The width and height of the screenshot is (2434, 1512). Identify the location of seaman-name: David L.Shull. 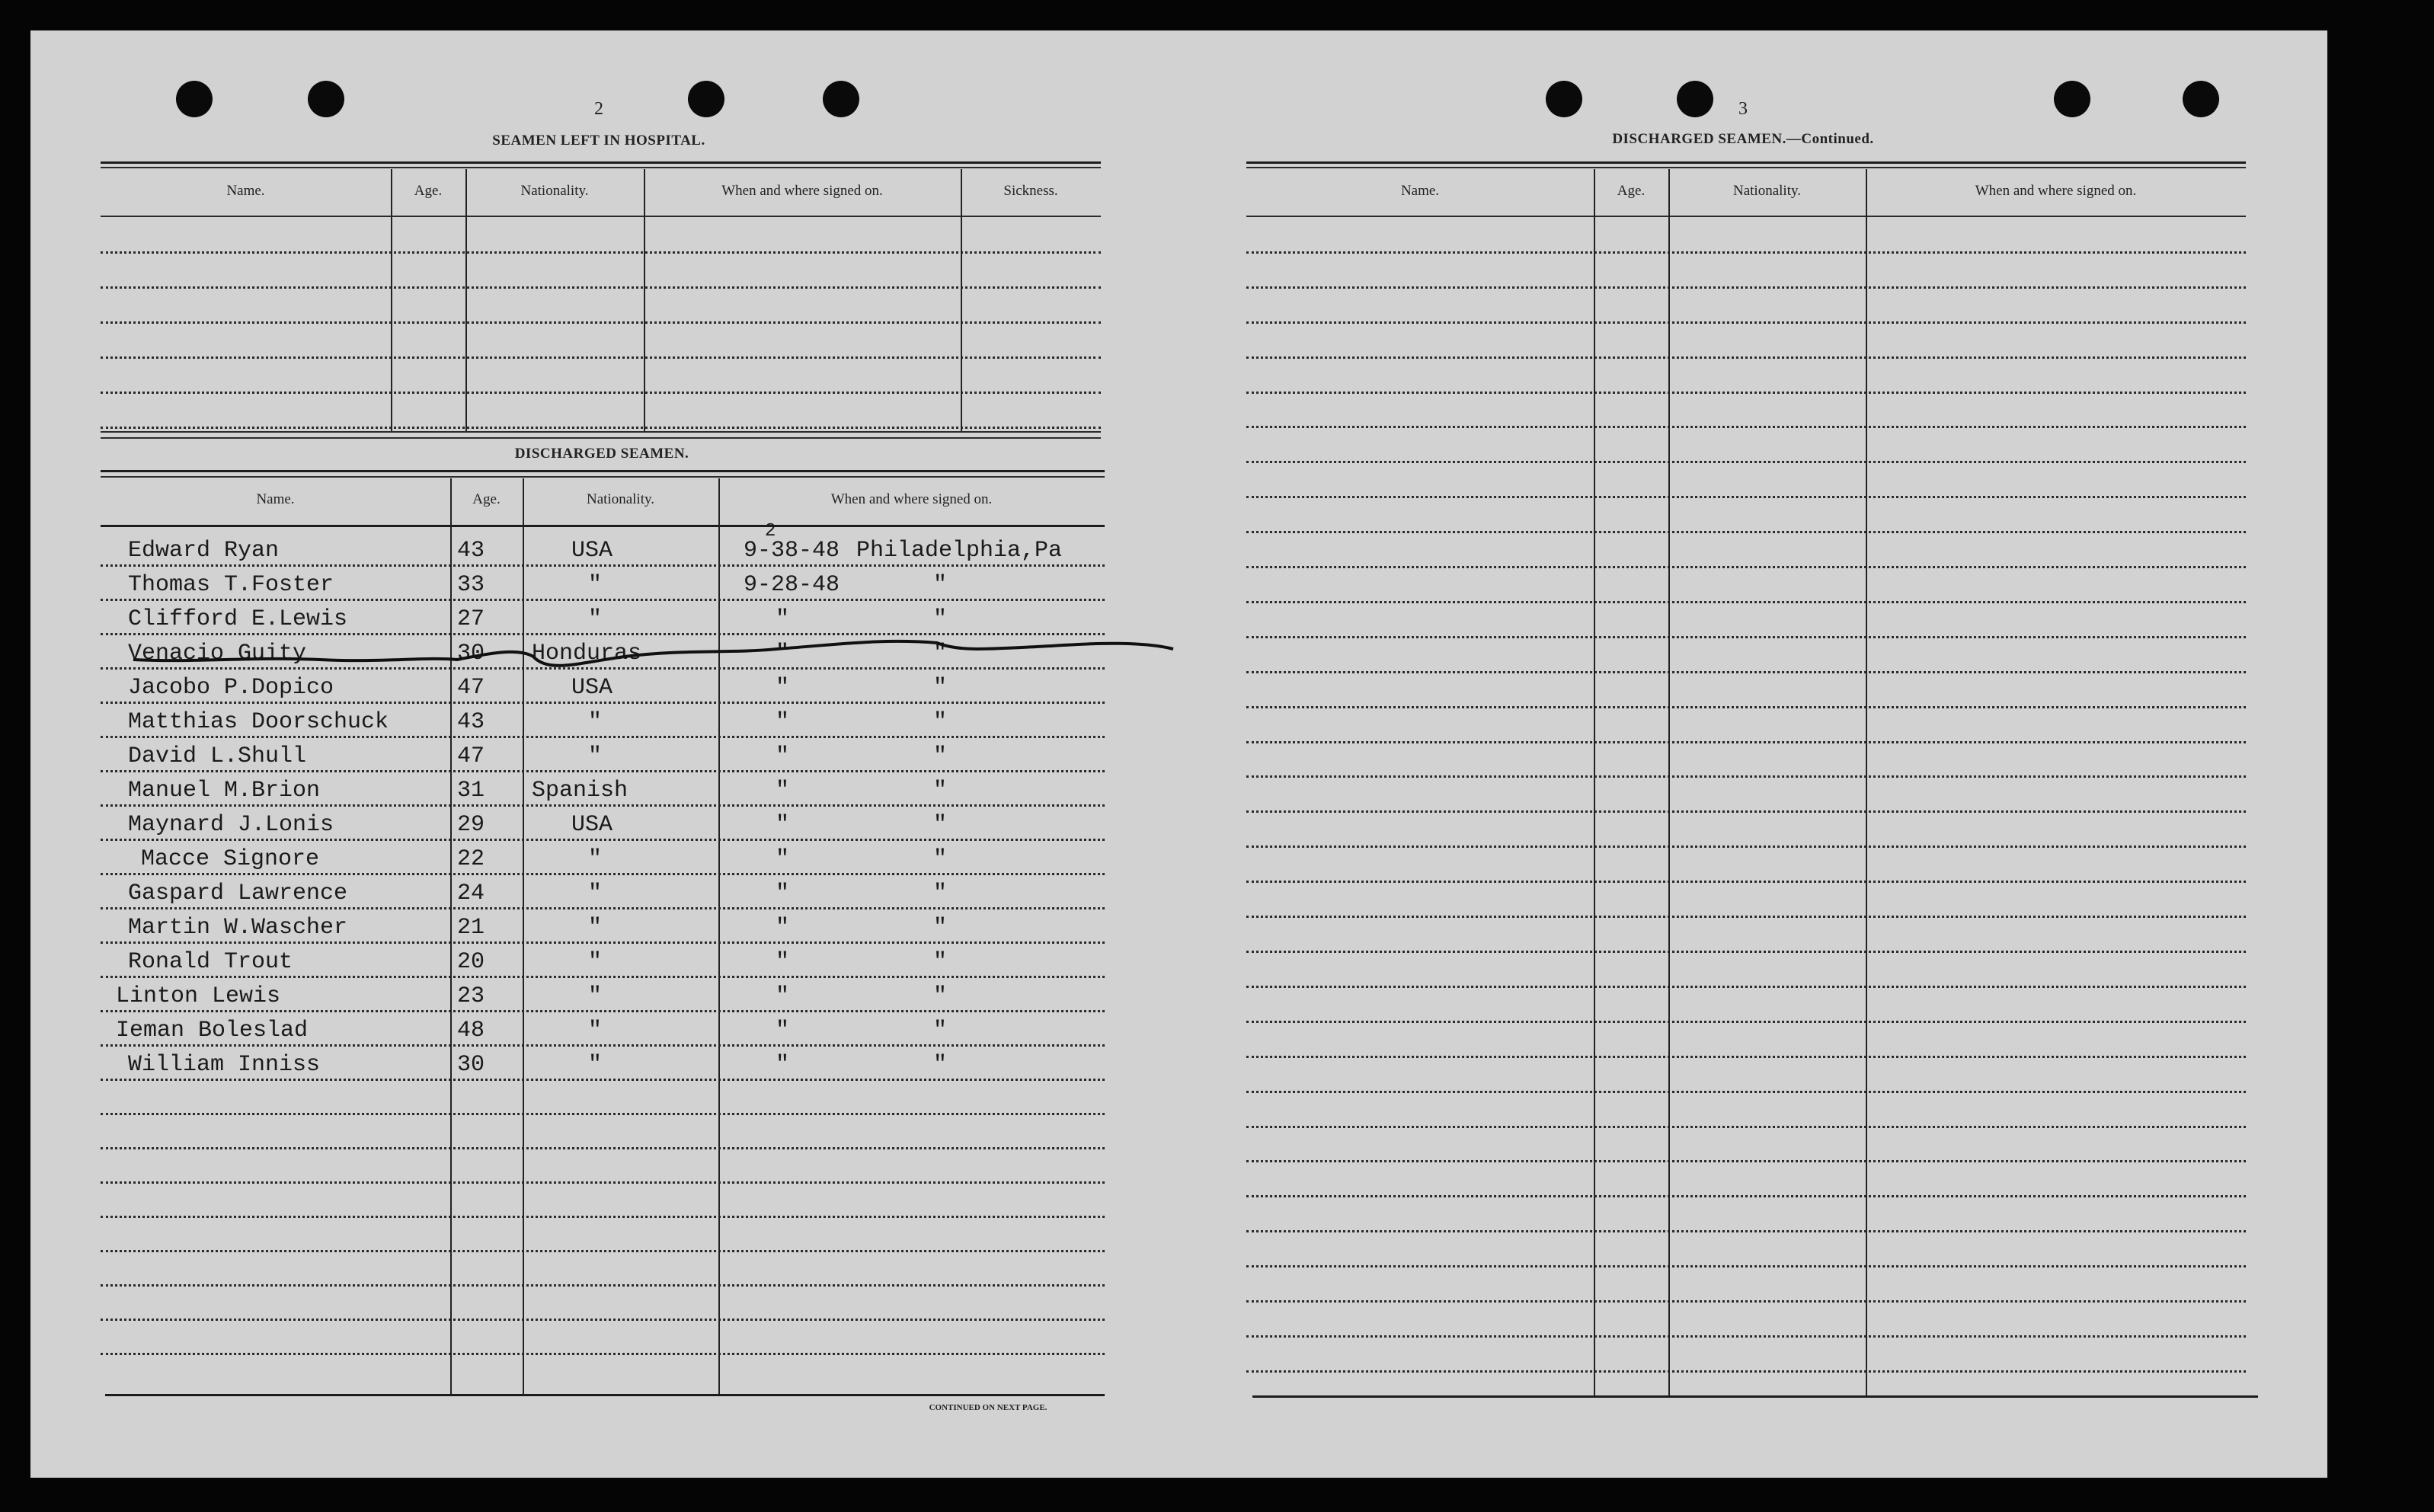
(217, 756).